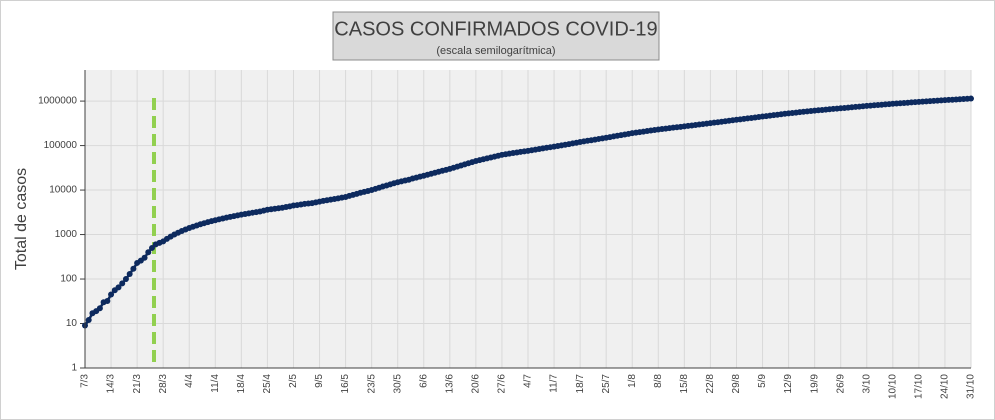 The width and height of the screenshot is (995, 420). What do you see at coordinates (85, 381) in the screenshot?
I see `x-tick-label: 7/3` at bounding box center [85, 381].